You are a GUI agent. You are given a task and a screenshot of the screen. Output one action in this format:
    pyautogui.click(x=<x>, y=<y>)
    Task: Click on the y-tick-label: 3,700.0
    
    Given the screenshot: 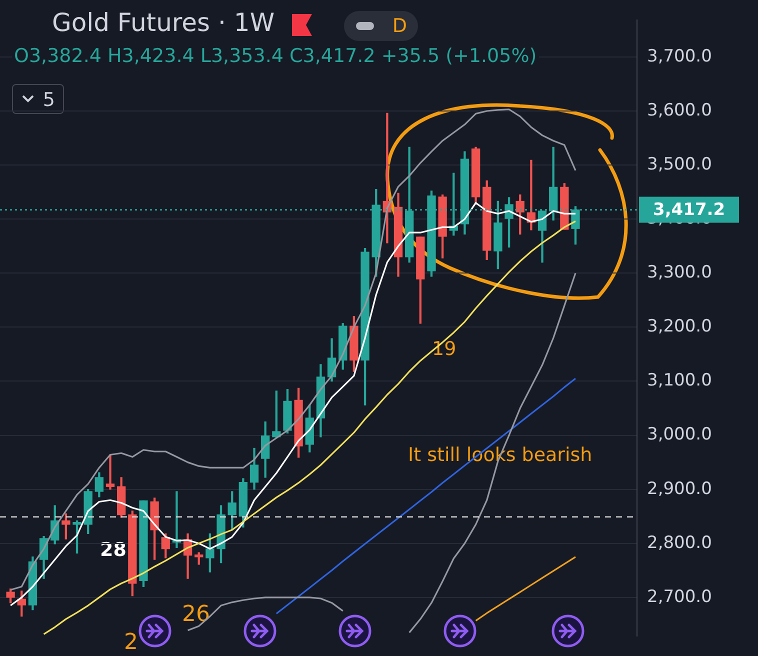 What is the action you would take?
    pyautogui.click(x=679, y=56)
    